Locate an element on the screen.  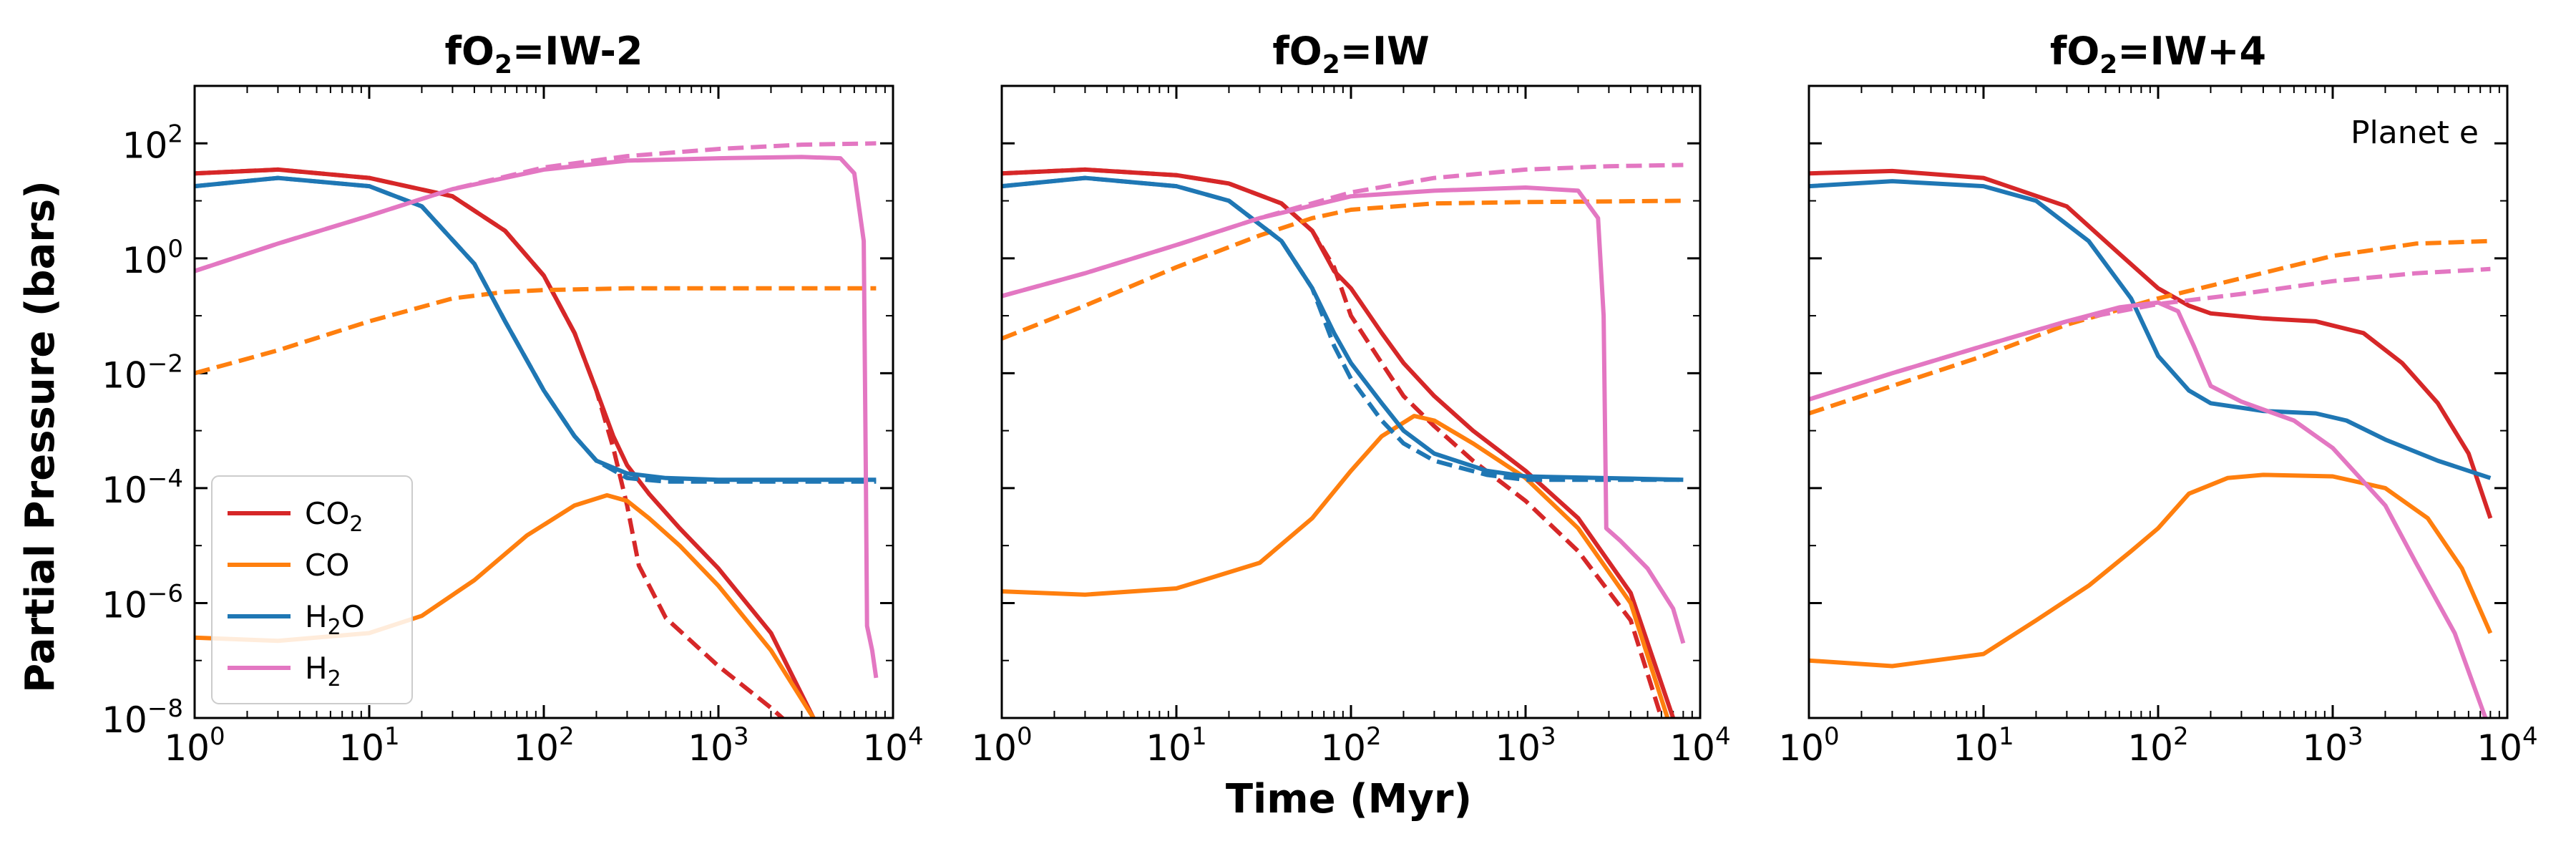
legend-label: CO2 is located at coordinates (334, 516).